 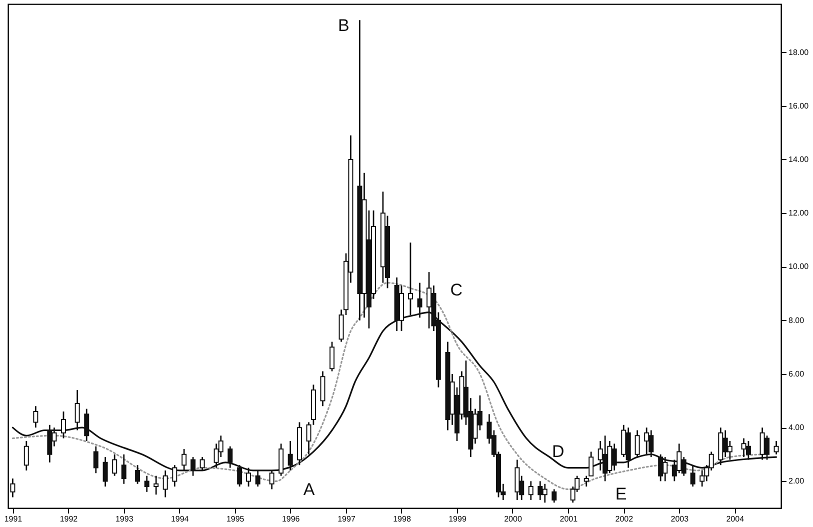 I want to click on x-tick-label: 1999, so click(x=457, y=519).